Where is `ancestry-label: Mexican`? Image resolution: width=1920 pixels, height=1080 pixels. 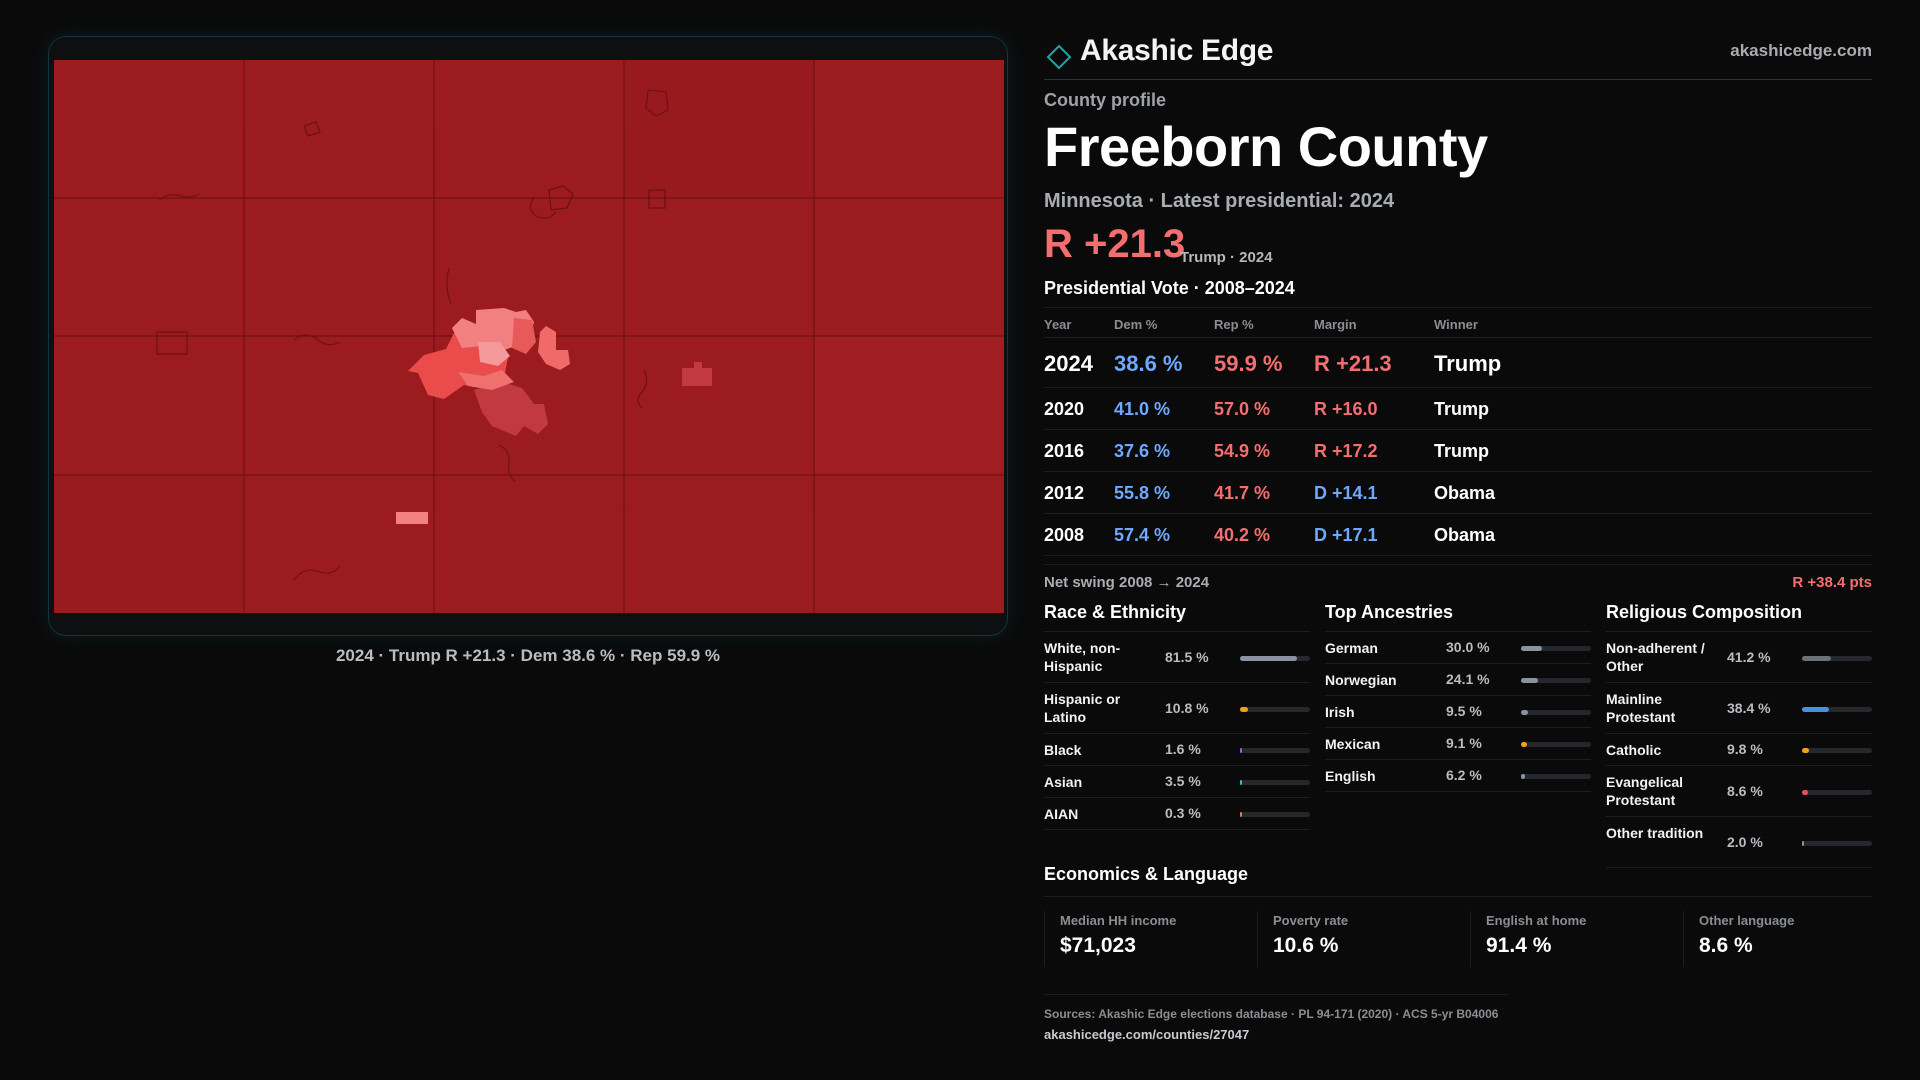 ancestry-label: Mexican is located at coordinates (1353, 744).